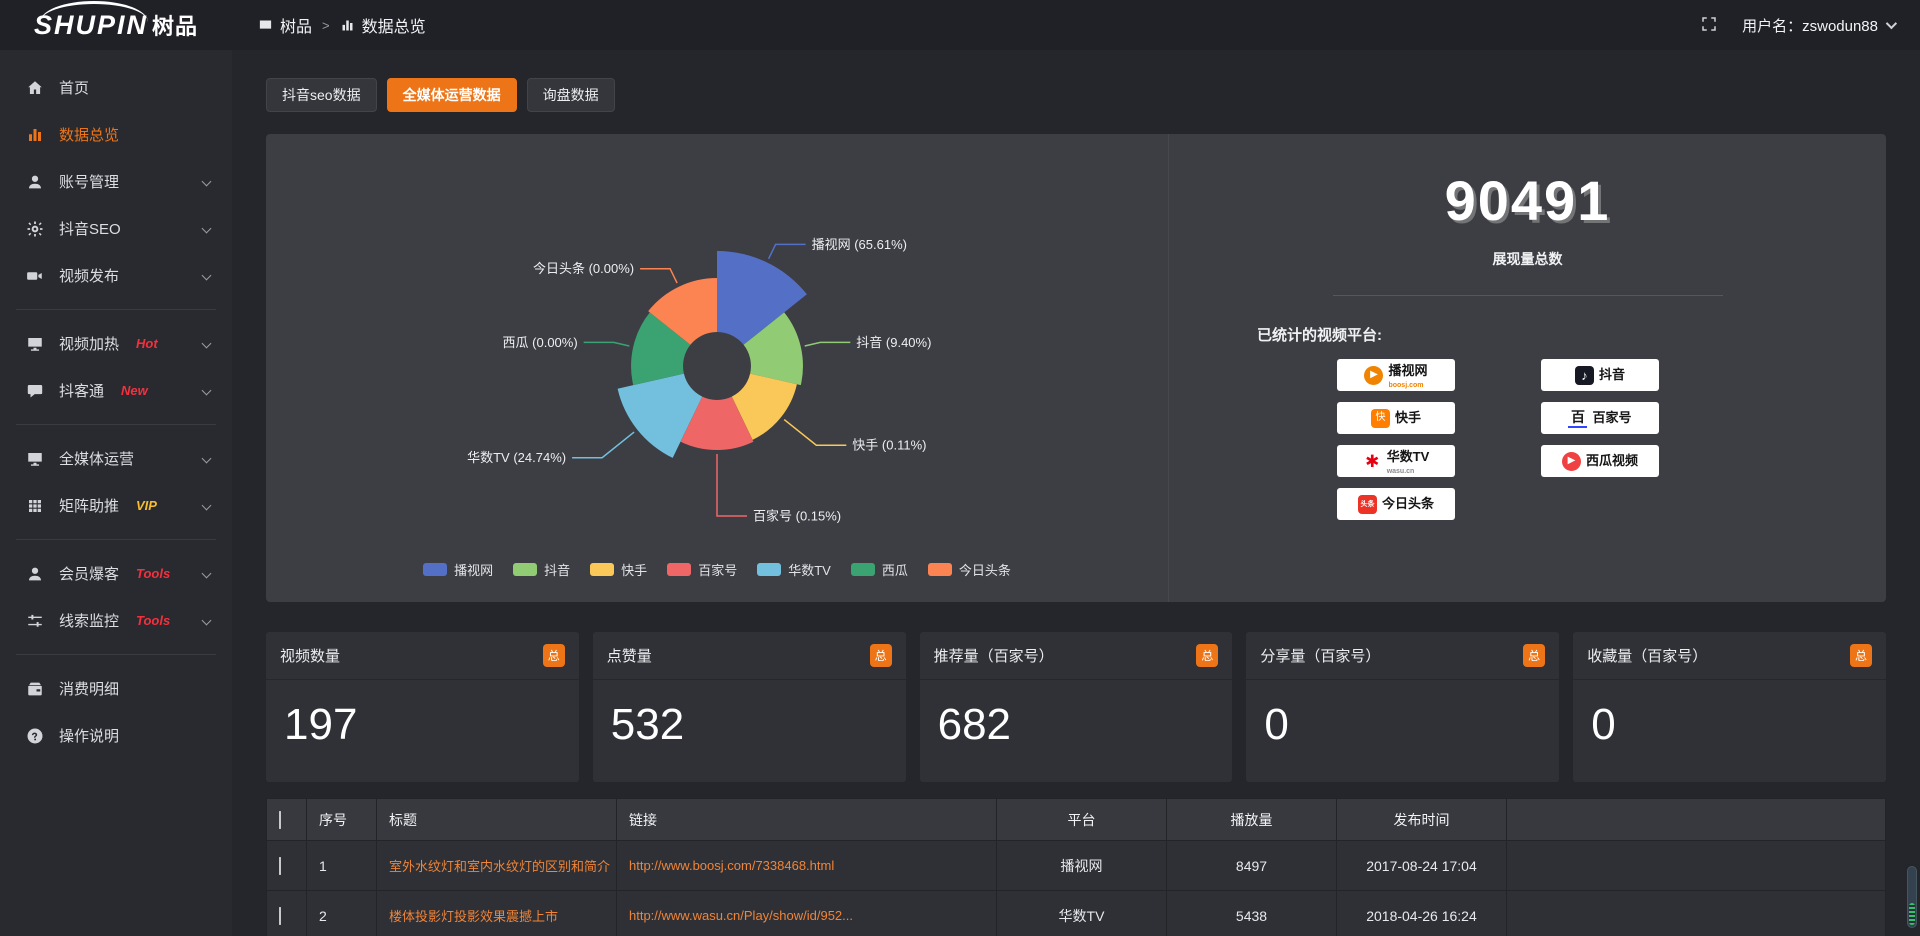 Image resolution: width=1920 pixels, height=936 pixels. What do you see at coordinates (1611, 374) in the screenshot?
I see `platform-name: 抖音` at bounding box center [1611, 374].